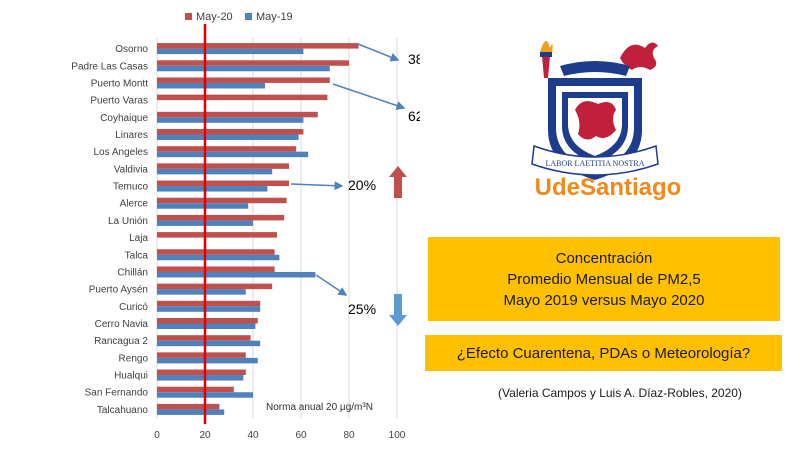  I want to click on annotation-label-2: 20%, so click(362, 185).